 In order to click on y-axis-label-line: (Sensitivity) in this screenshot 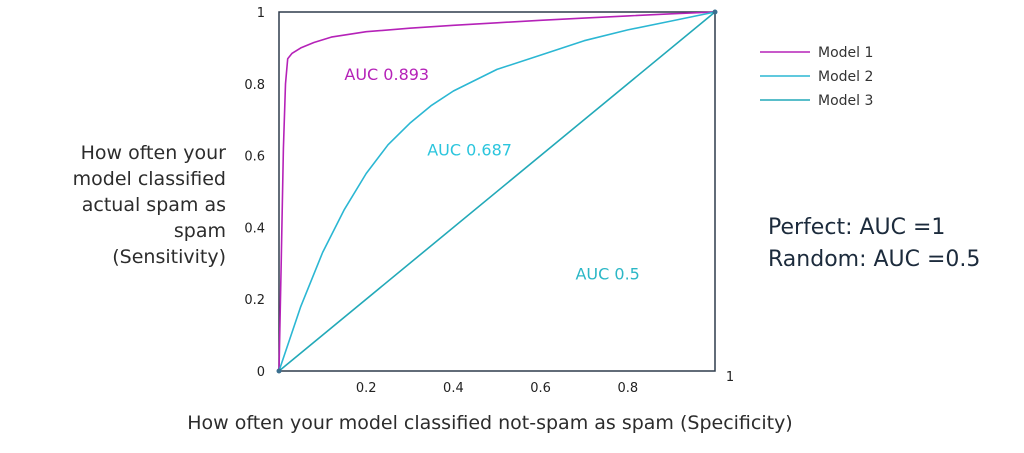, I will do `click(169, 257)`.